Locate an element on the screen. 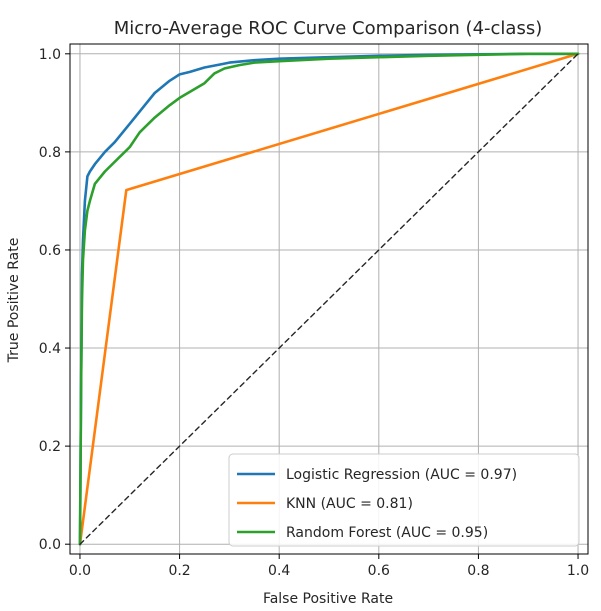  x-tick-label: 0.0 is located at coordinates (80, 571).